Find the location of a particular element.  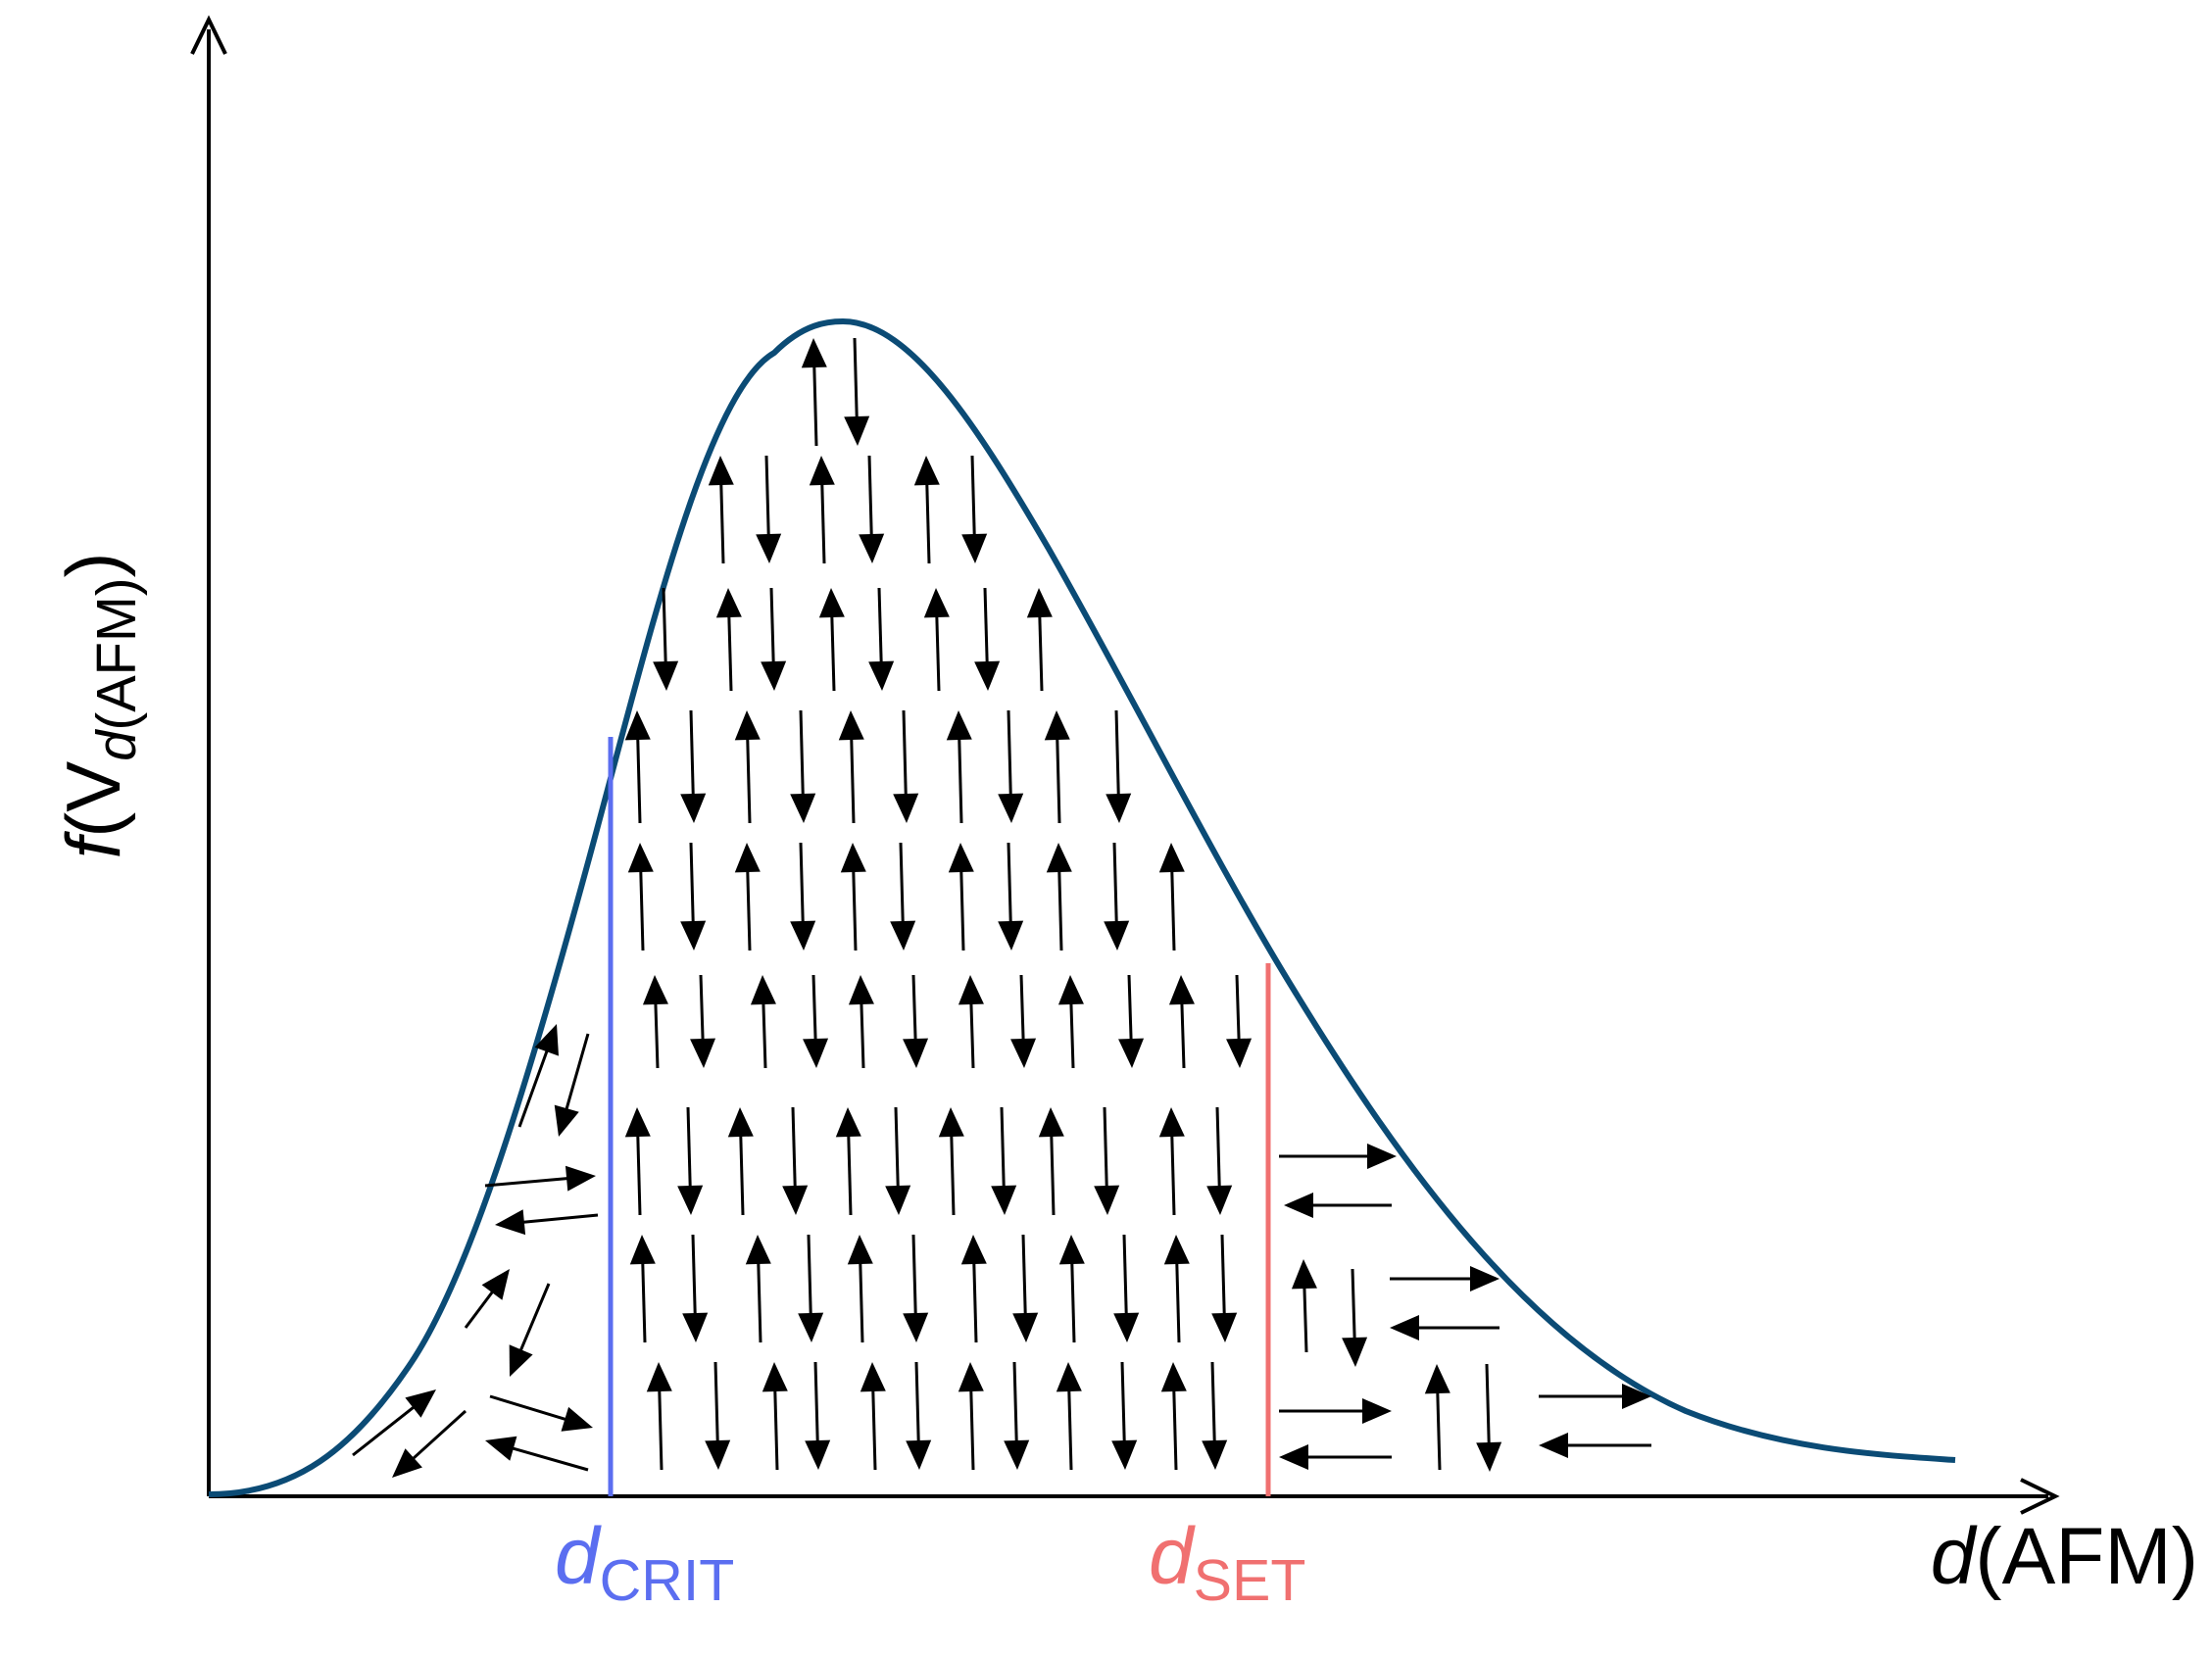

d-crit-sub: CRIT is located at coordinates (667, 1580).